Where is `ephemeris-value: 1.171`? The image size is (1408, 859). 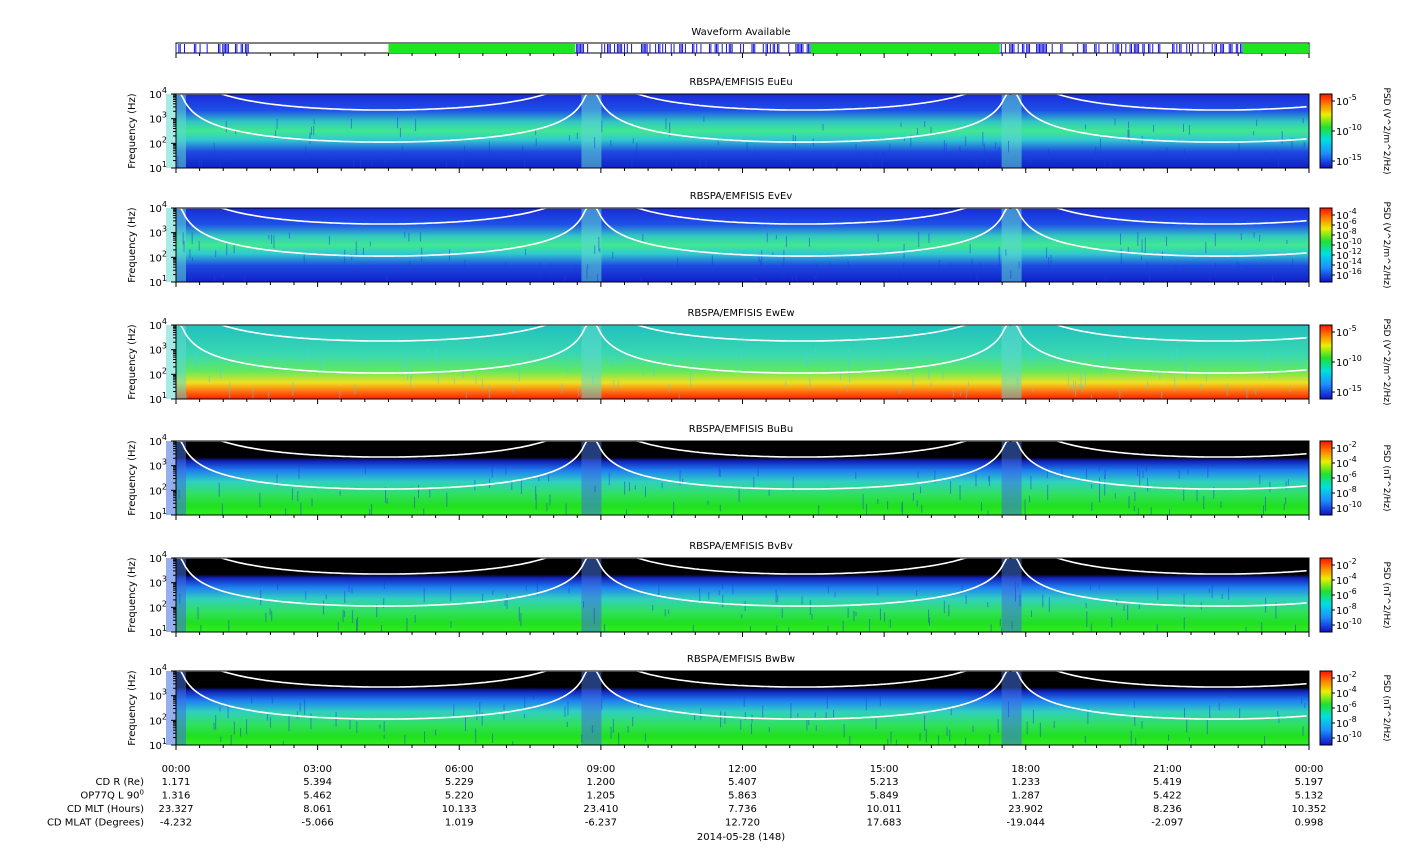 ephemeris-value: 1.171 is located at coordinates (176, 782).